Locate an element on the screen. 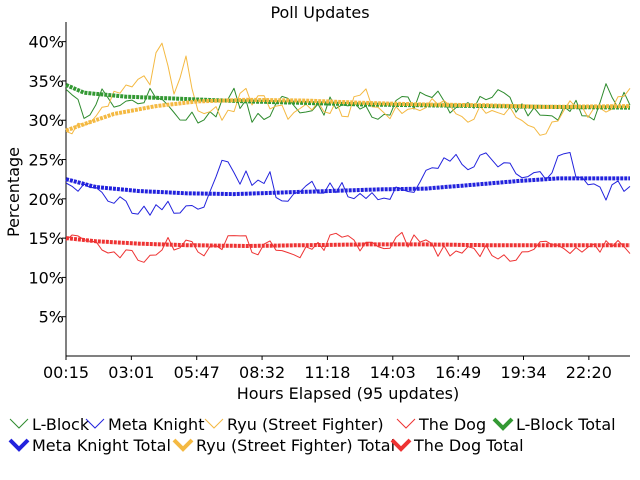  x-tick-label: 05:47 is located at coordinates (197, 372).